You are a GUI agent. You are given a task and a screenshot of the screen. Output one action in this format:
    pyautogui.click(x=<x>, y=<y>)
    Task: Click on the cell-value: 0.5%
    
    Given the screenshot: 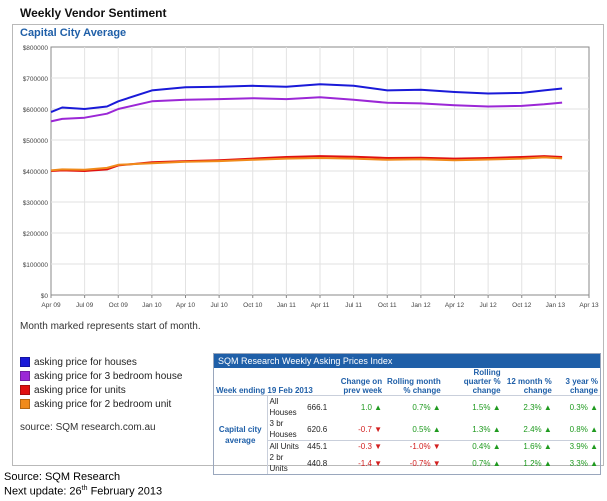 What is the action you would take?
    pyautogui.click(x=421, y=429)
    